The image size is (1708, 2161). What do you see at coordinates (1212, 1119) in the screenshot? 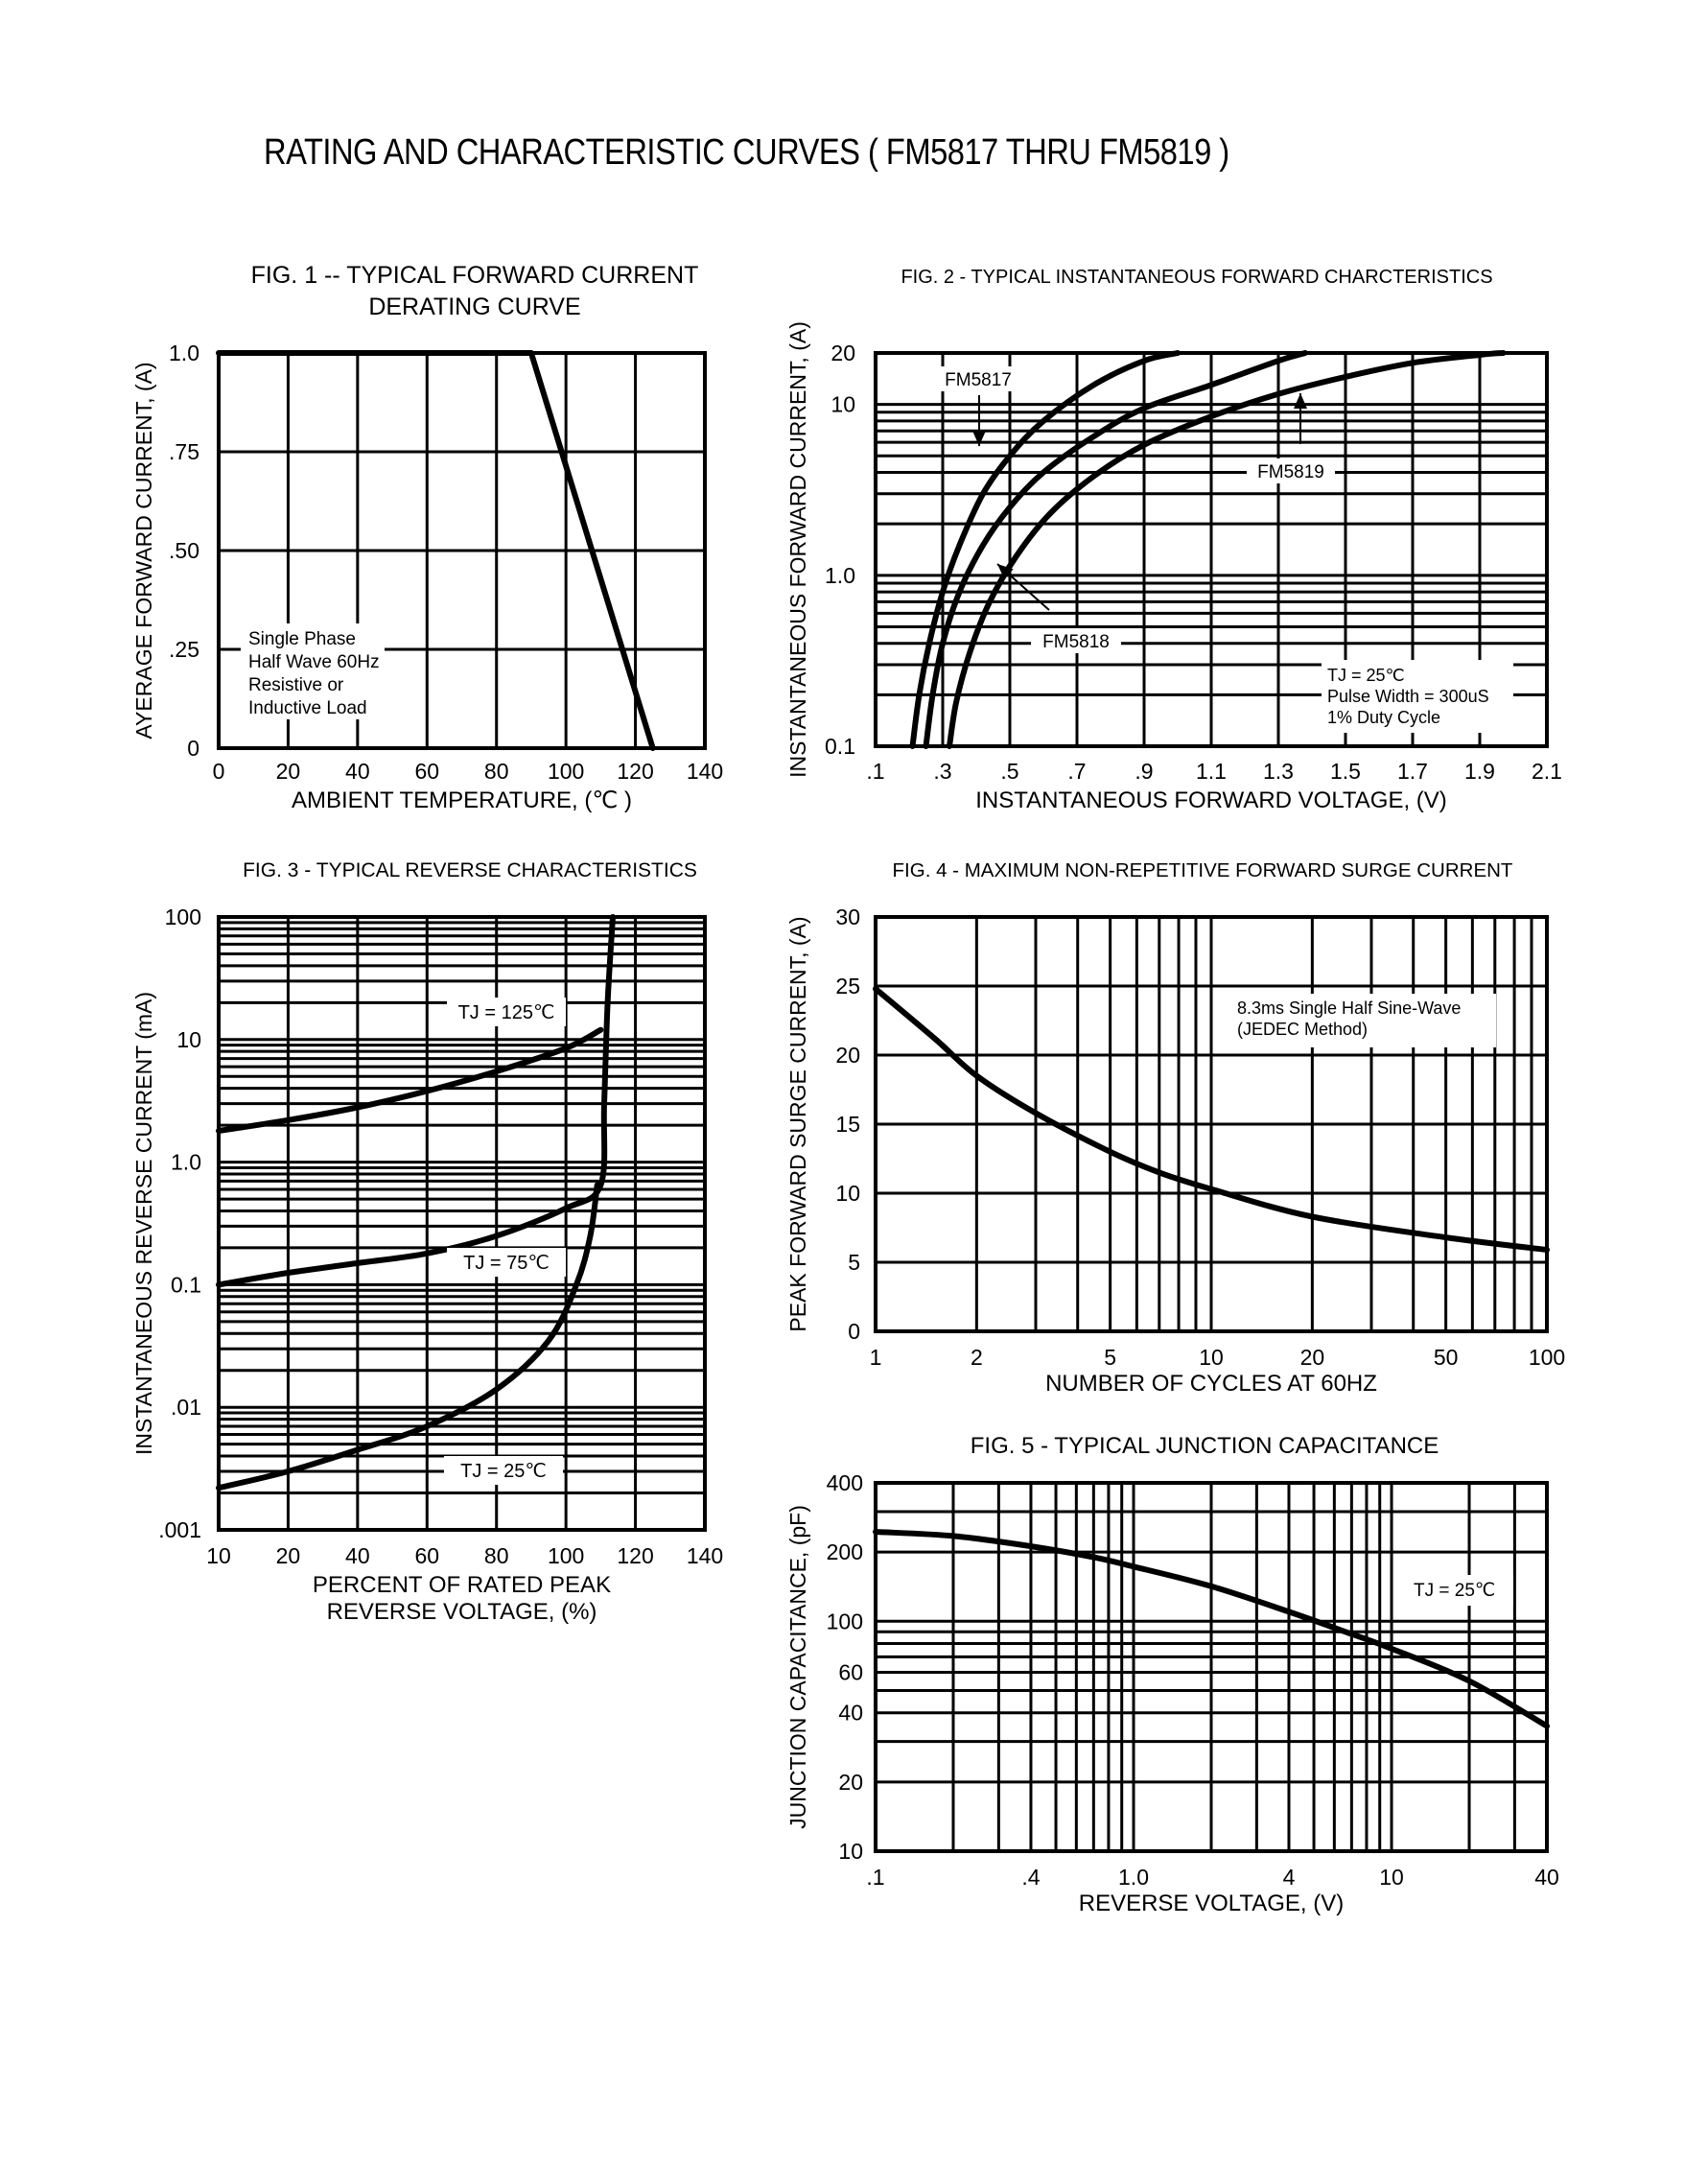
I see `surge-curve` at bounding box center [1212, 1119].